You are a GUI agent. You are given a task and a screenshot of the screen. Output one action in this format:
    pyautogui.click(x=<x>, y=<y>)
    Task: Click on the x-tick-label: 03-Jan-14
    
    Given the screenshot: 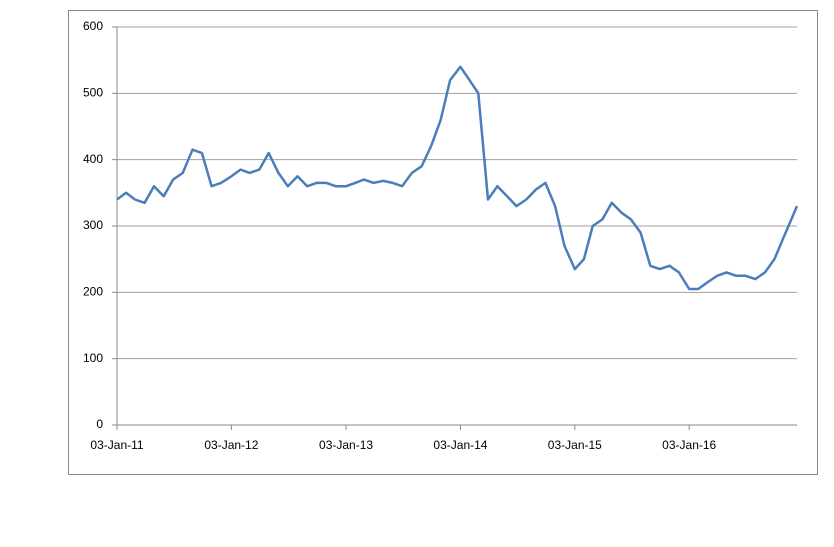 What is the action you would take?
    pyautogui.click(x=460, y=445)
    